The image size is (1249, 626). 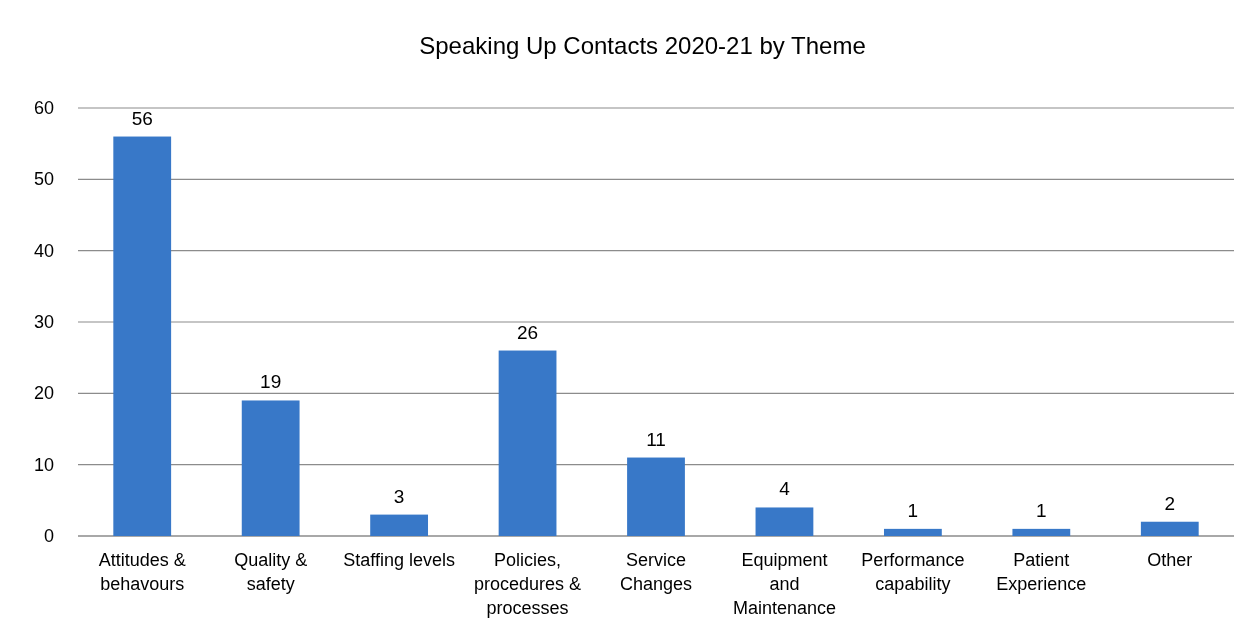 What do you see at coordinates (43, 393) in the screenshot?
I see `y-tick-label: 20` at bounding box center [43, 393].